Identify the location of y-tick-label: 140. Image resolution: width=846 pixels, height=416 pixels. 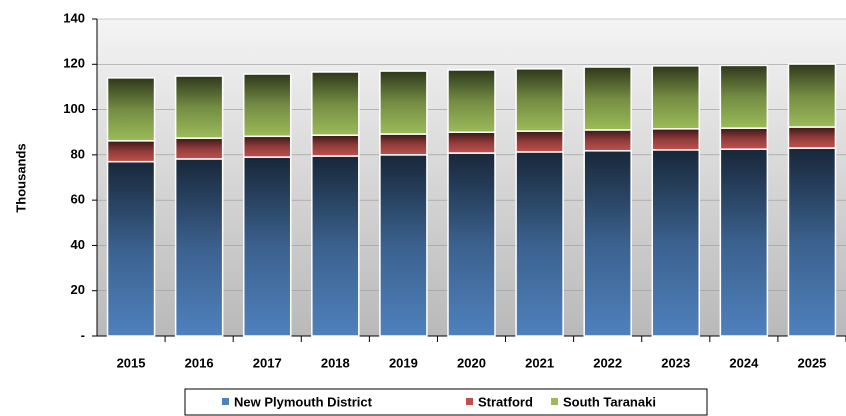
(74, 17).